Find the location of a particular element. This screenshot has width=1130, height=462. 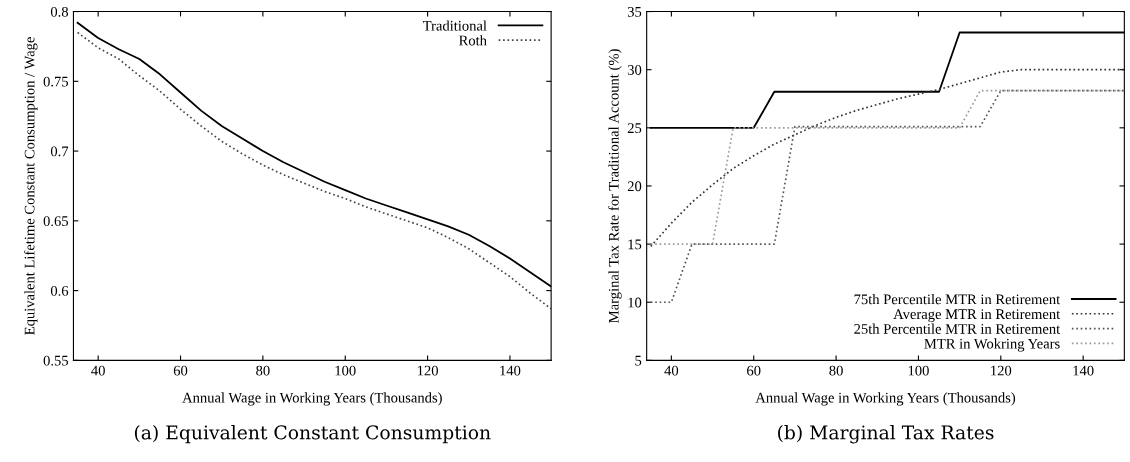

y-tick-label: 0.6 is located at coordinates (59, 290).